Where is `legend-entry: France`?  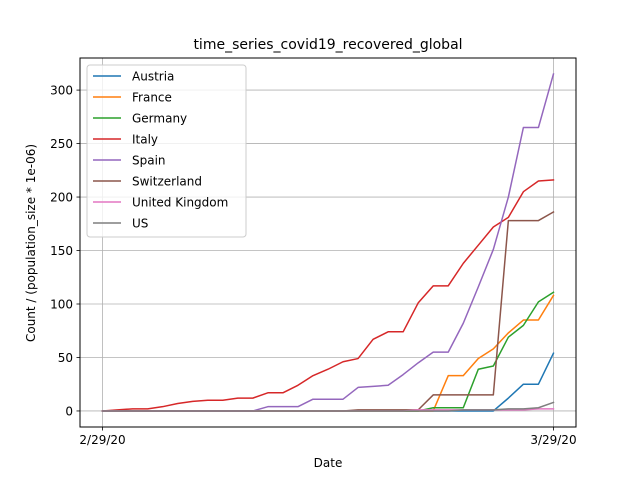 legend-entry: France is located at coordinates (132, 98).